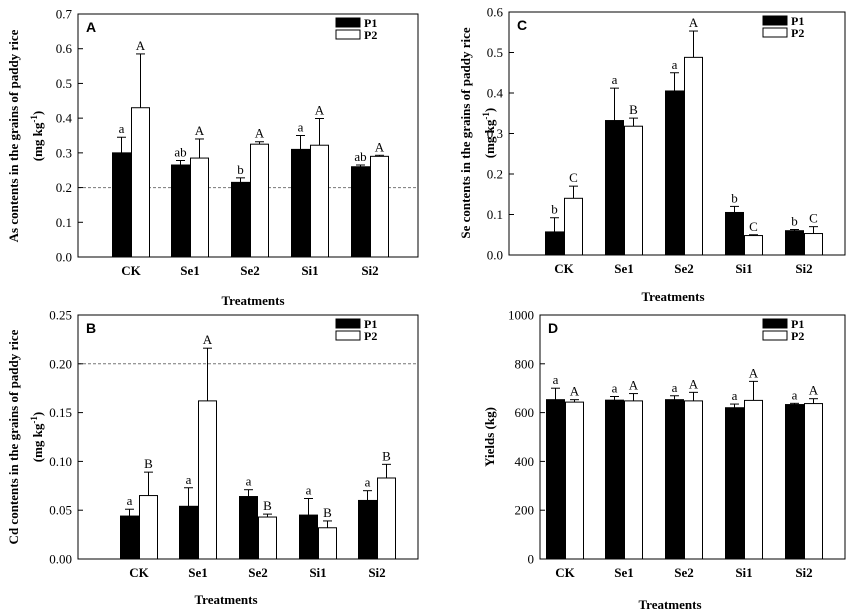 The image size is (850, 613). Describe the element at coordinates (495, 133) in the screenshot. I see `y-tick-label: 0.3` at that location.